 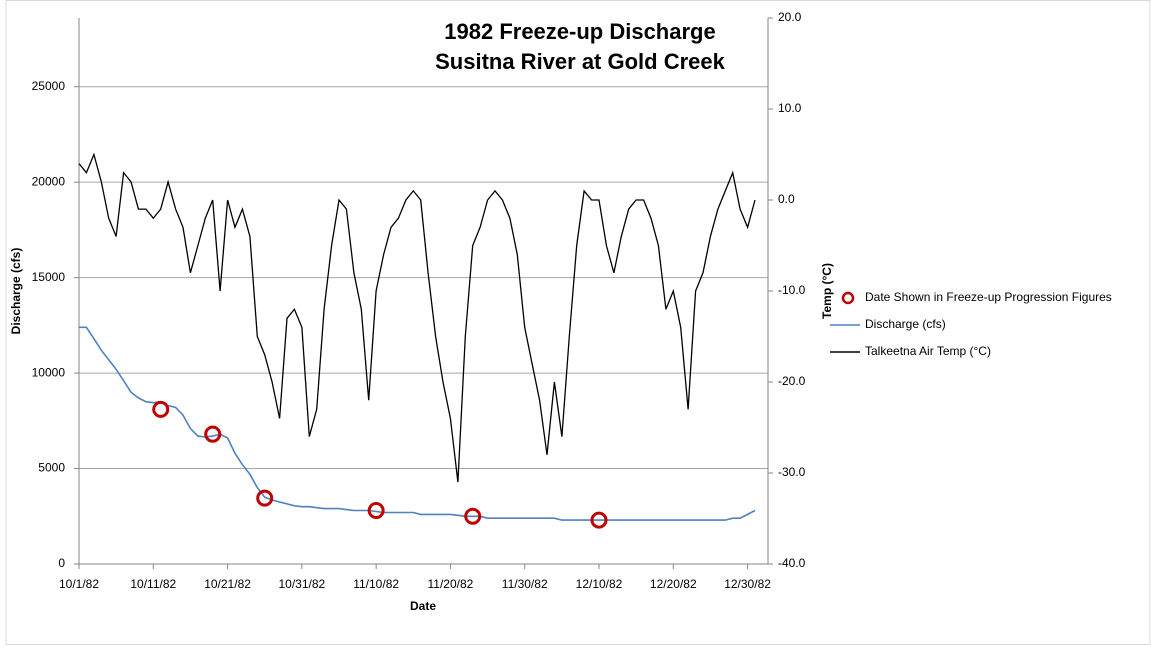 What do you see at coordinates (423, 606) in the screenshot?
I see `x-axis-title: Date` at bounding box center [423, 606].